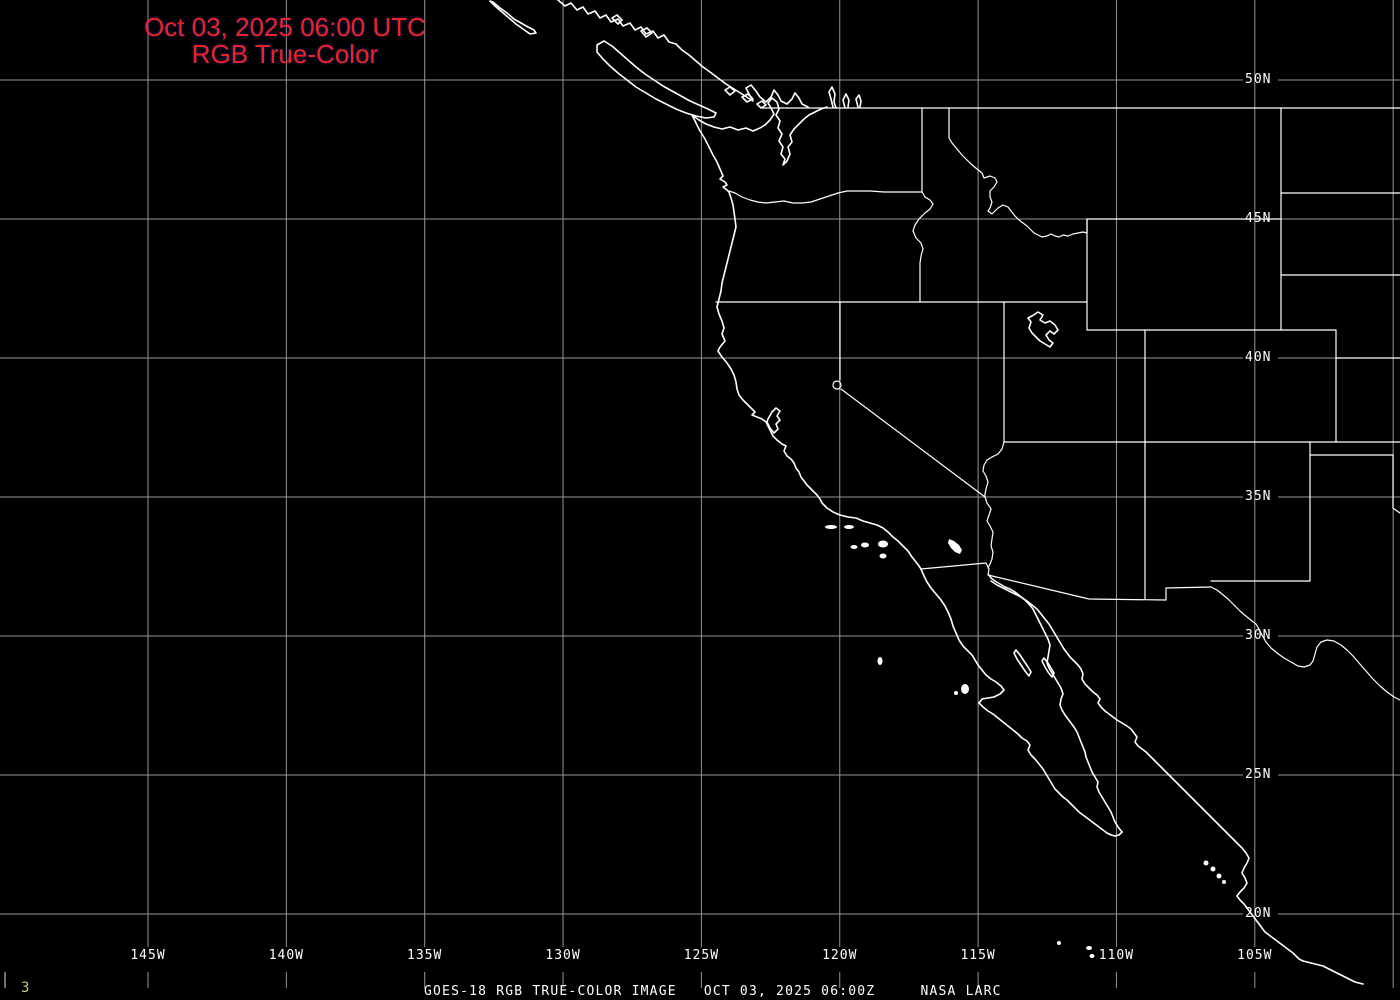 The width and height of the screenshot is (1400, 1000). I want to click on lat-label: 50N, so click(1258, 79).